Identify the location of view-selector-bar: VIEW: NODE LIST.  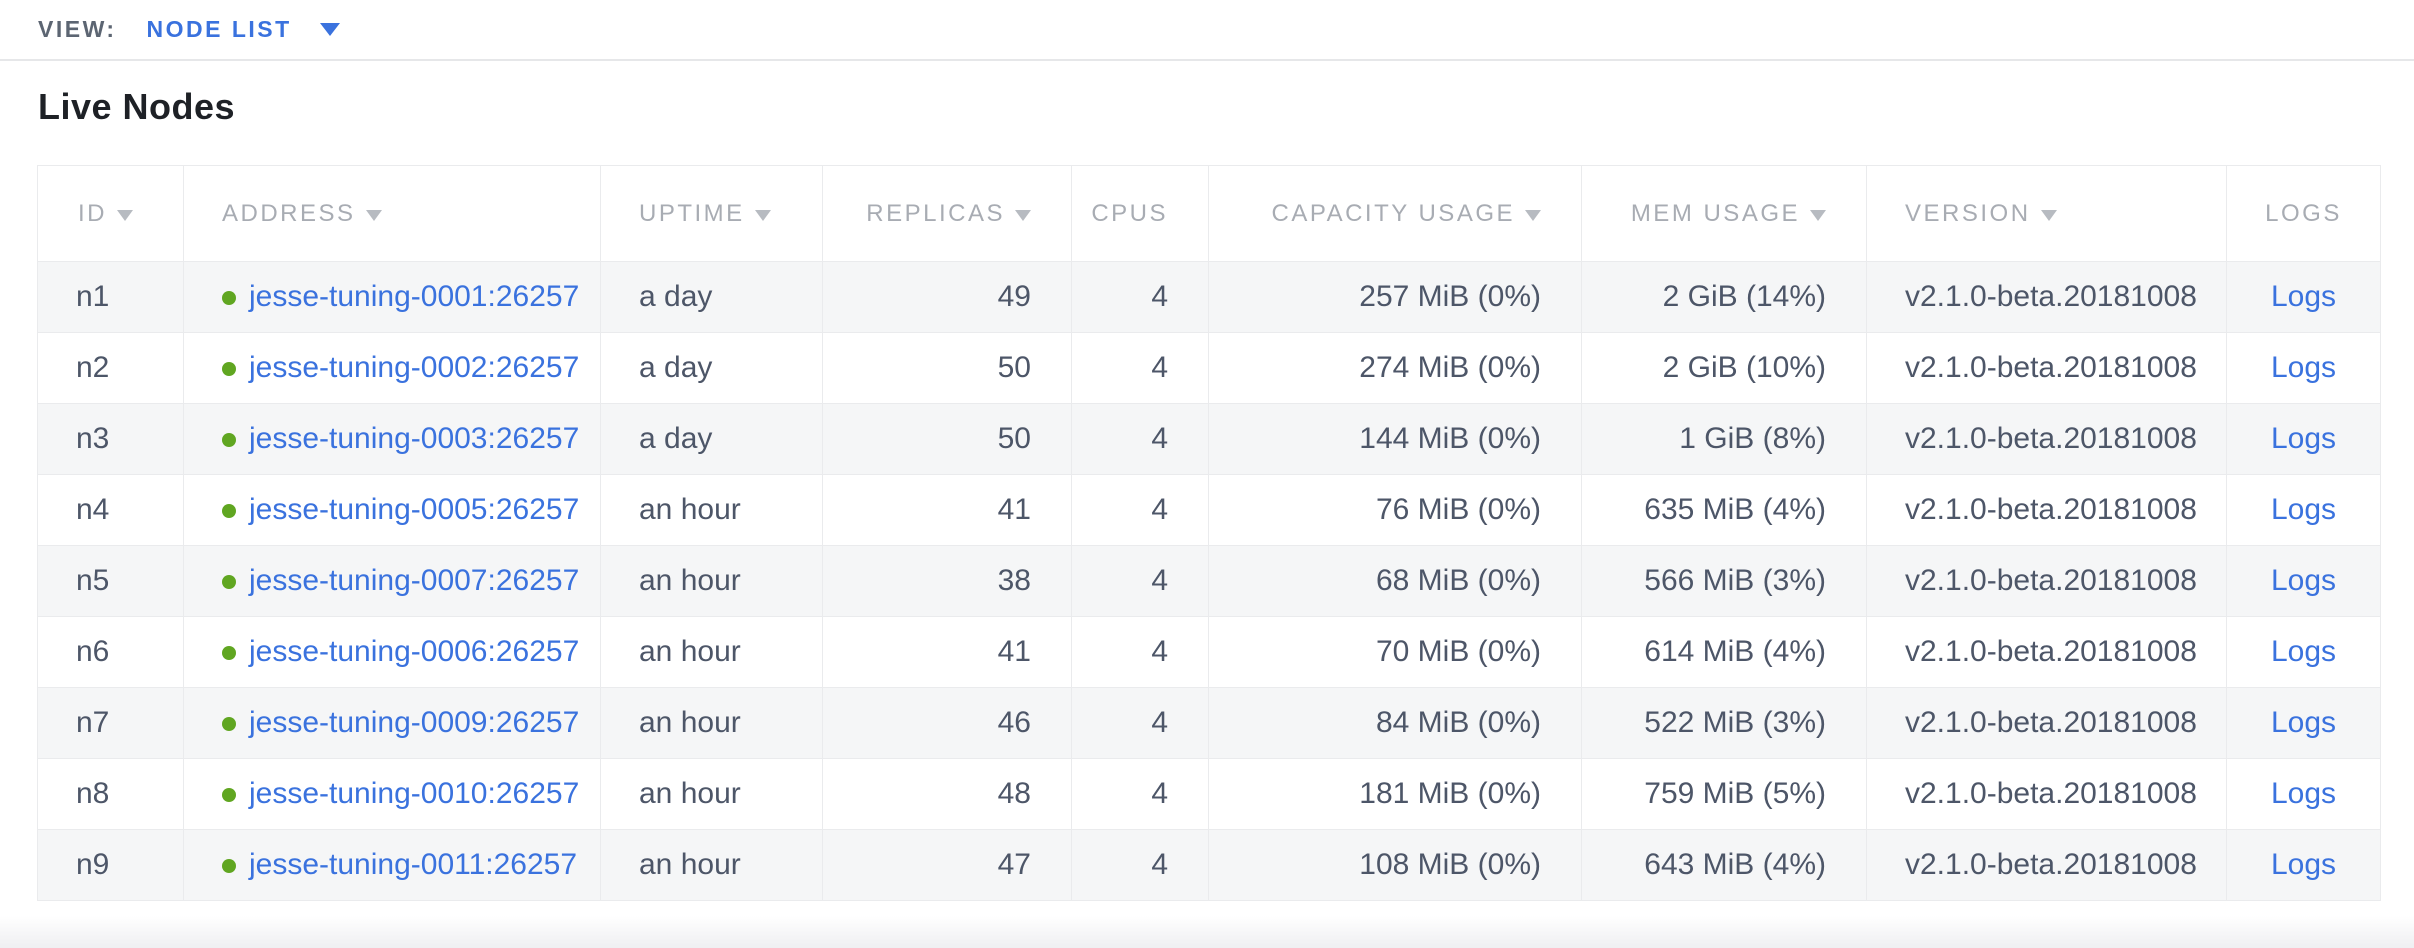
(1207, 30).